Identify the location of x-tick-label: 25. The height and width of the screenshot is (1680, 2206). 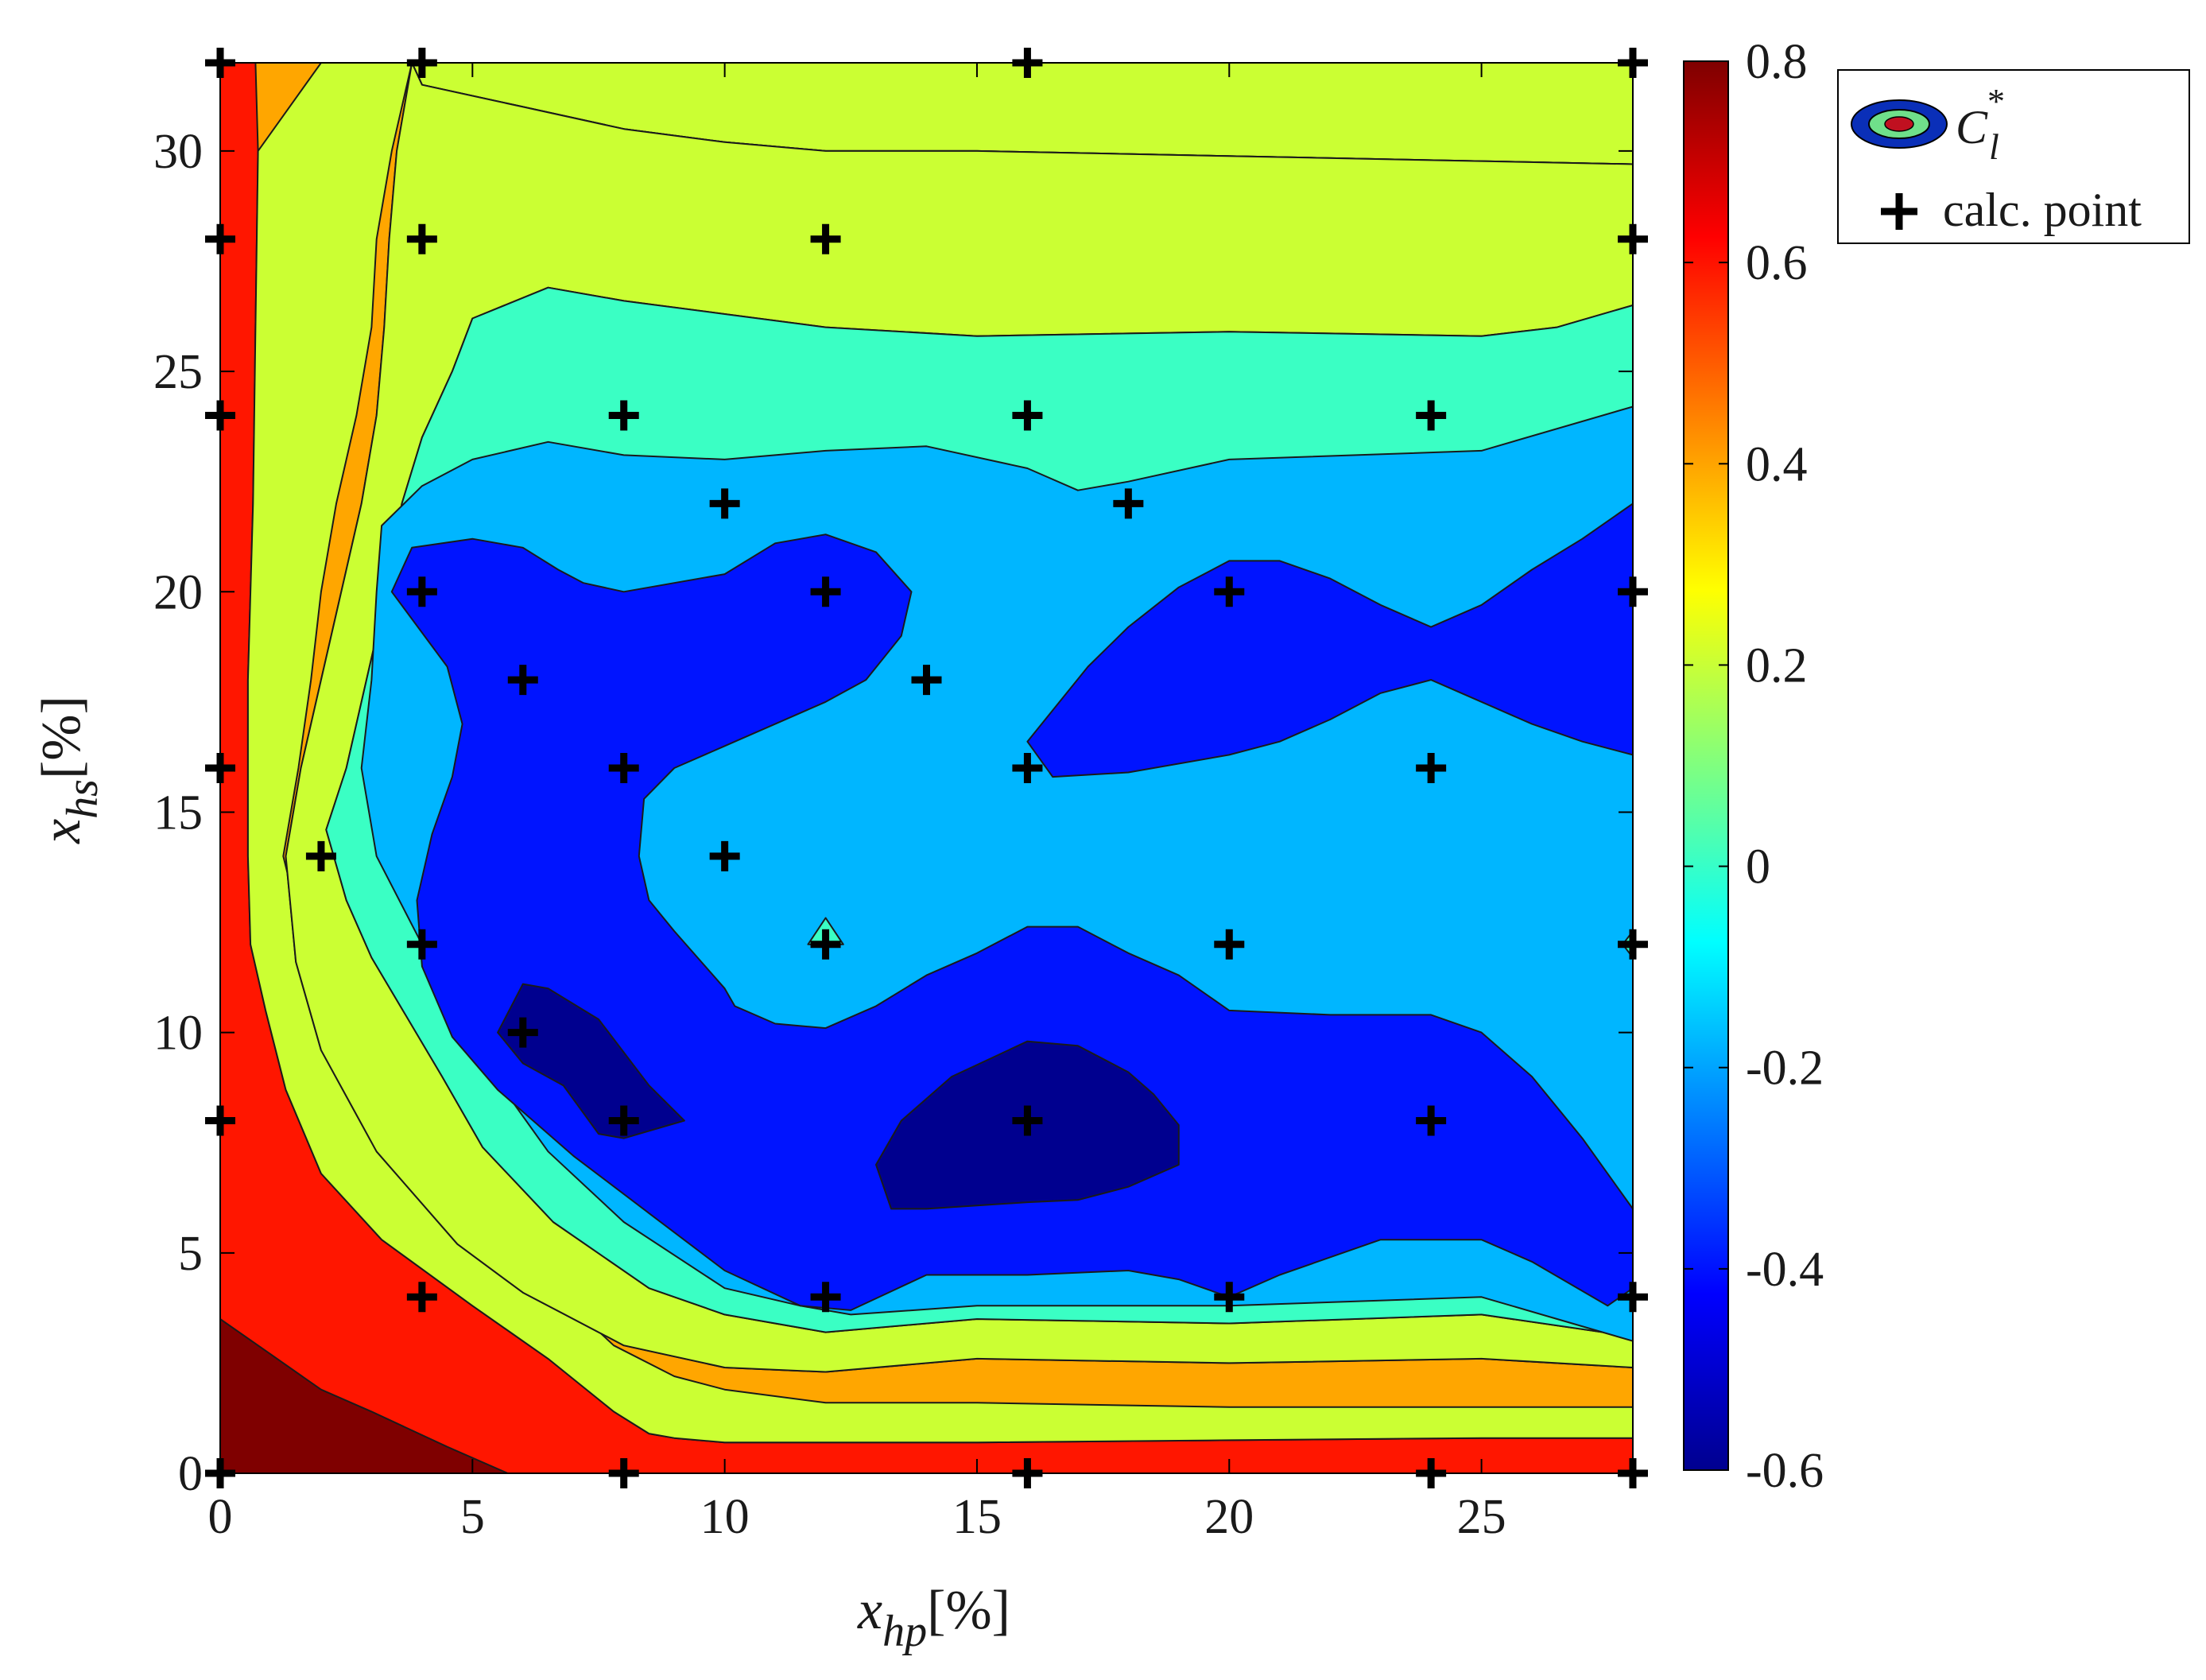
(1481, 1517).